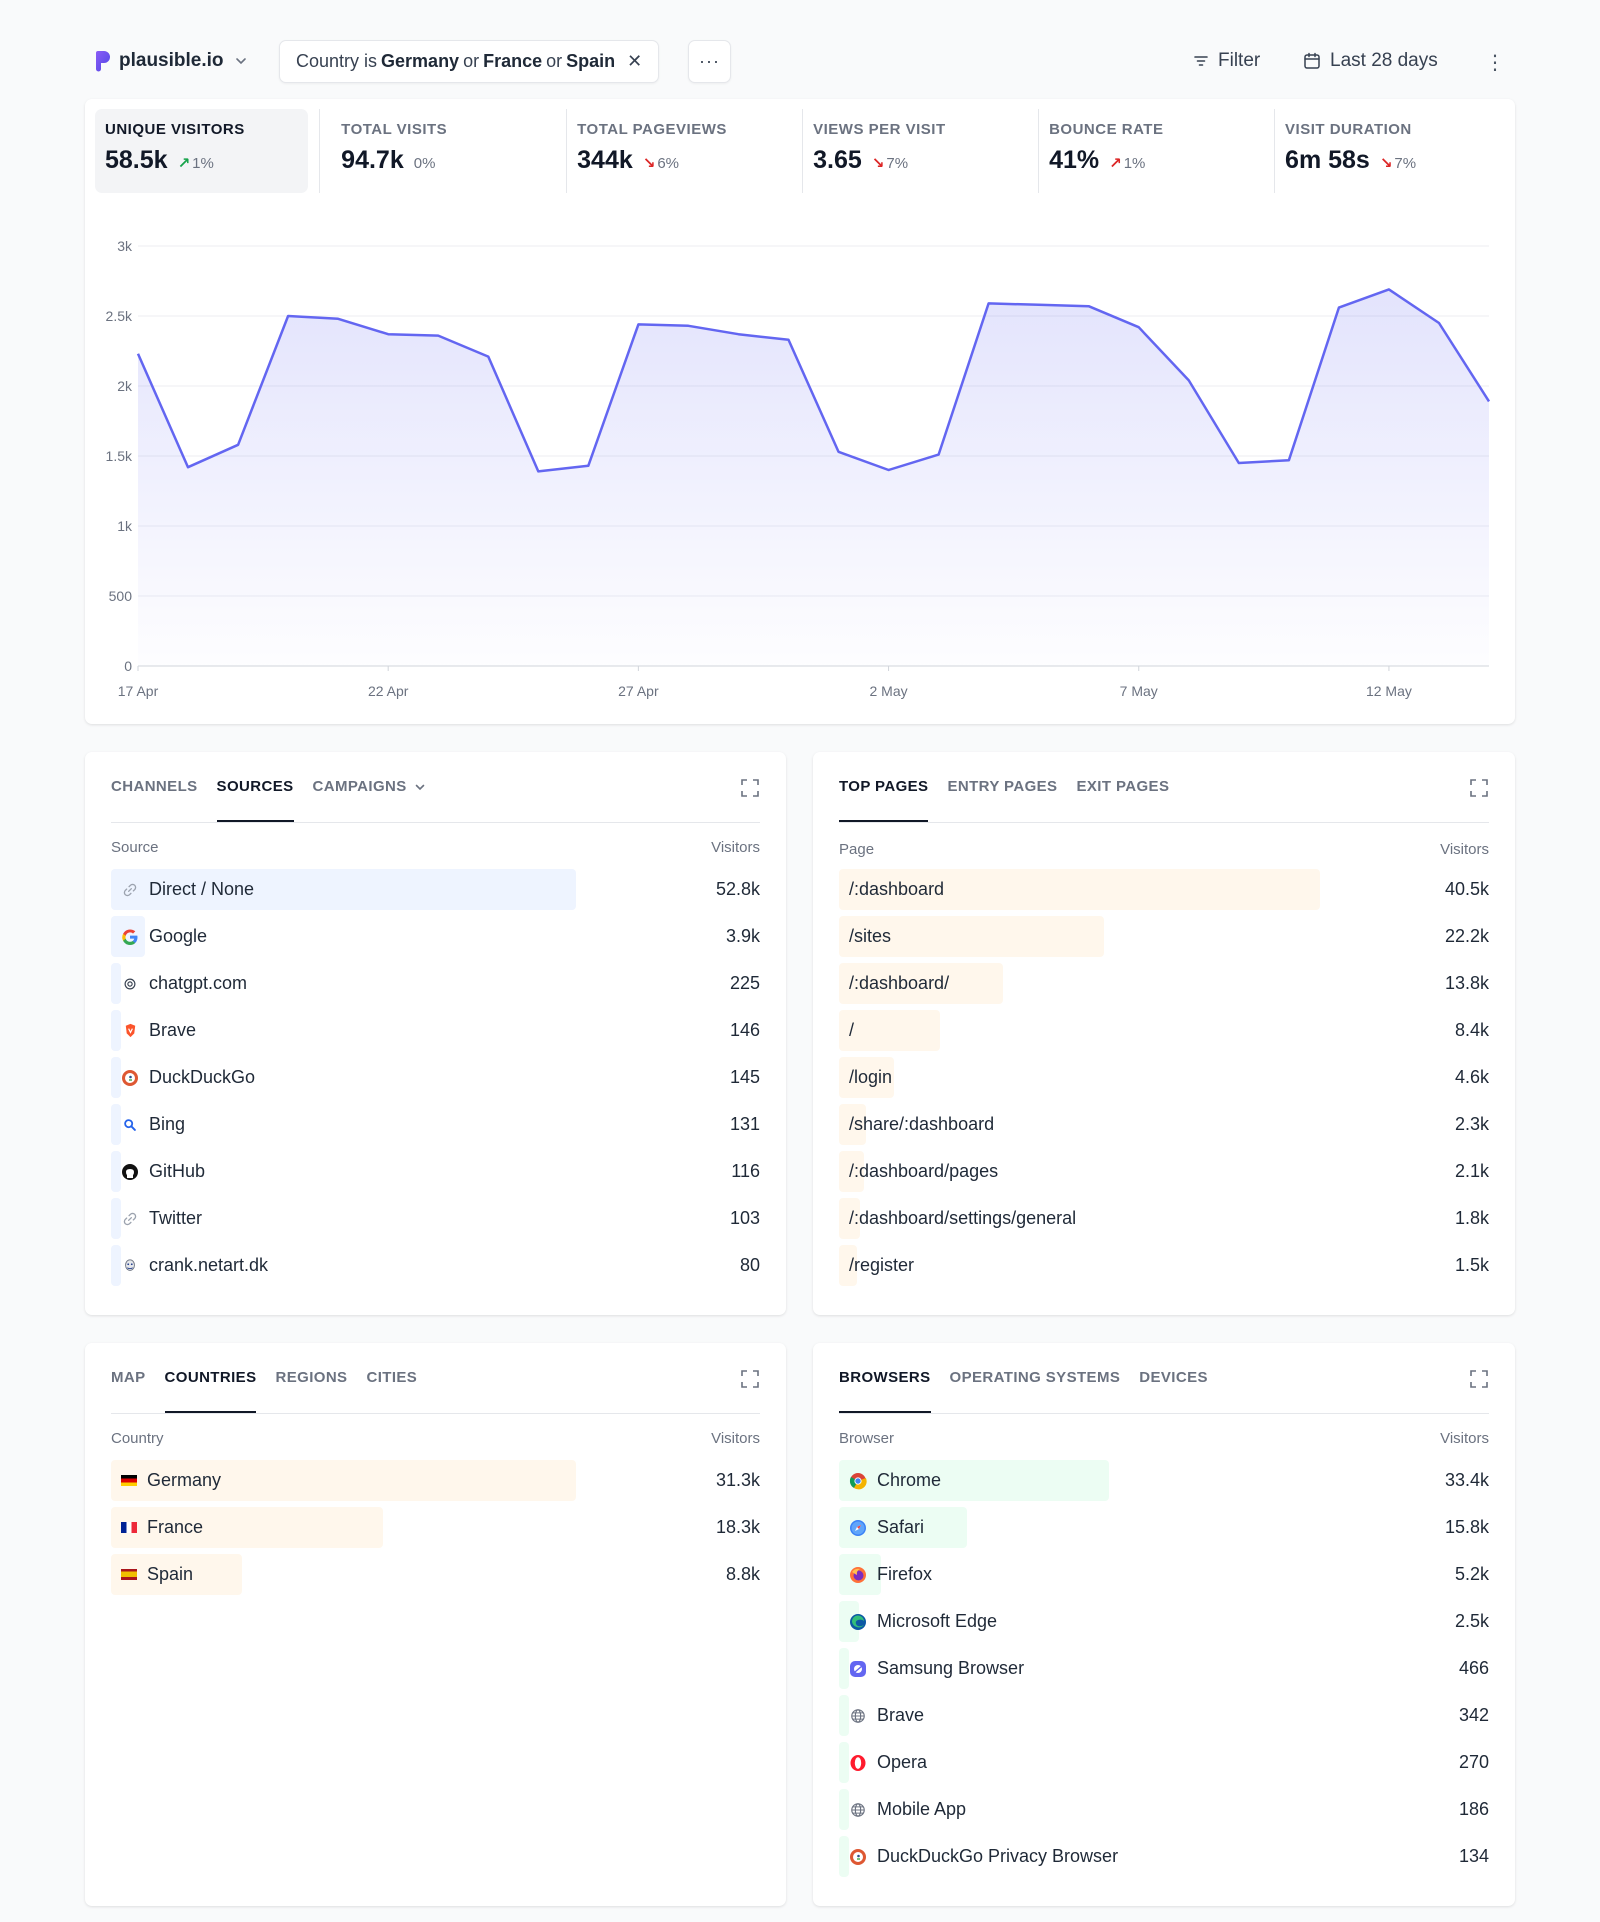  What do you see at coordinates (1164, 1812) in the screenshot?
I see `list-item: Mobile App 186` at bounding box center [1164, 1812].